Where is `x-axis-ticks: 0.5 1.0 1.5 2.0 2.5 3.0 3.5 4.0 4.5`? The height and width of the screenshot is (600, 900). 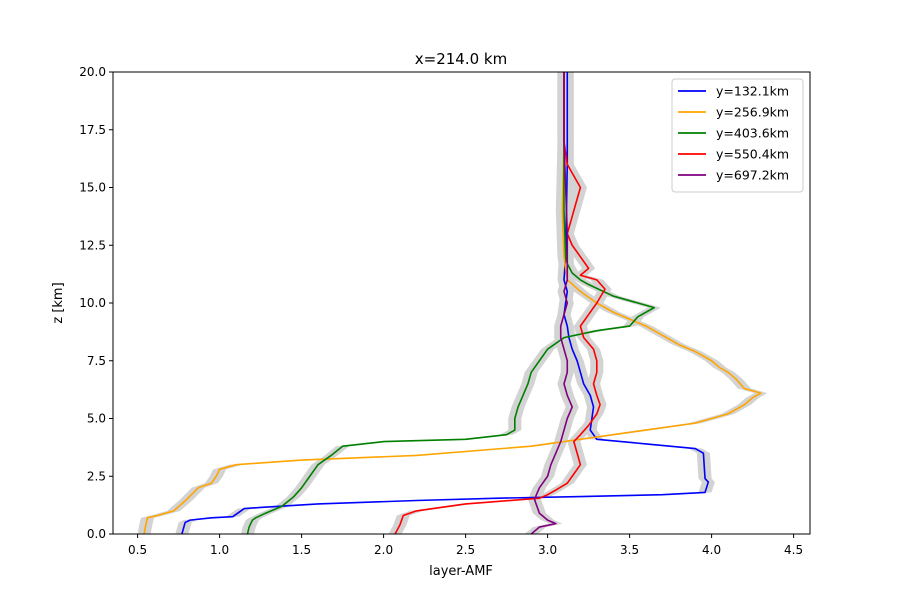
x-axis-ticks: 0.5 1.0 1.5 2.0 2.5 3.0 3.5 4.0 4.5 is located at coordinates (465, 545).